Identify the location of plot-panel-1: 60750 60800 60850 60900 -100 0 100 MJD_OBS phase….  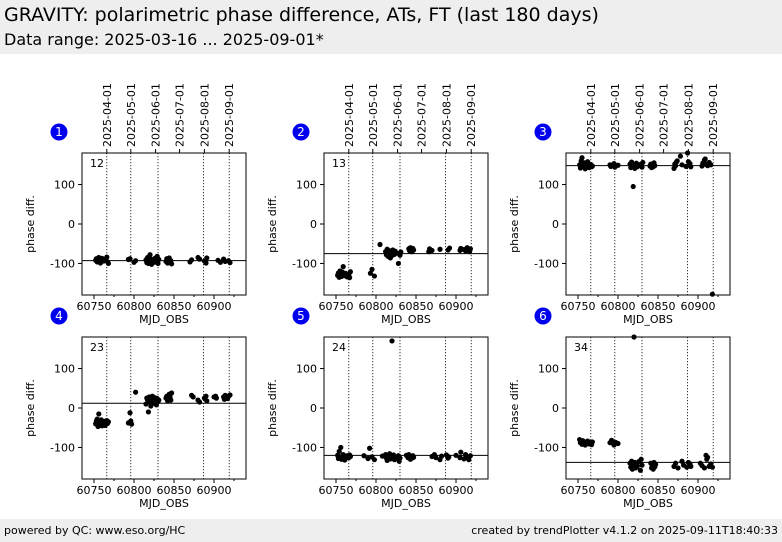
(135, 204).